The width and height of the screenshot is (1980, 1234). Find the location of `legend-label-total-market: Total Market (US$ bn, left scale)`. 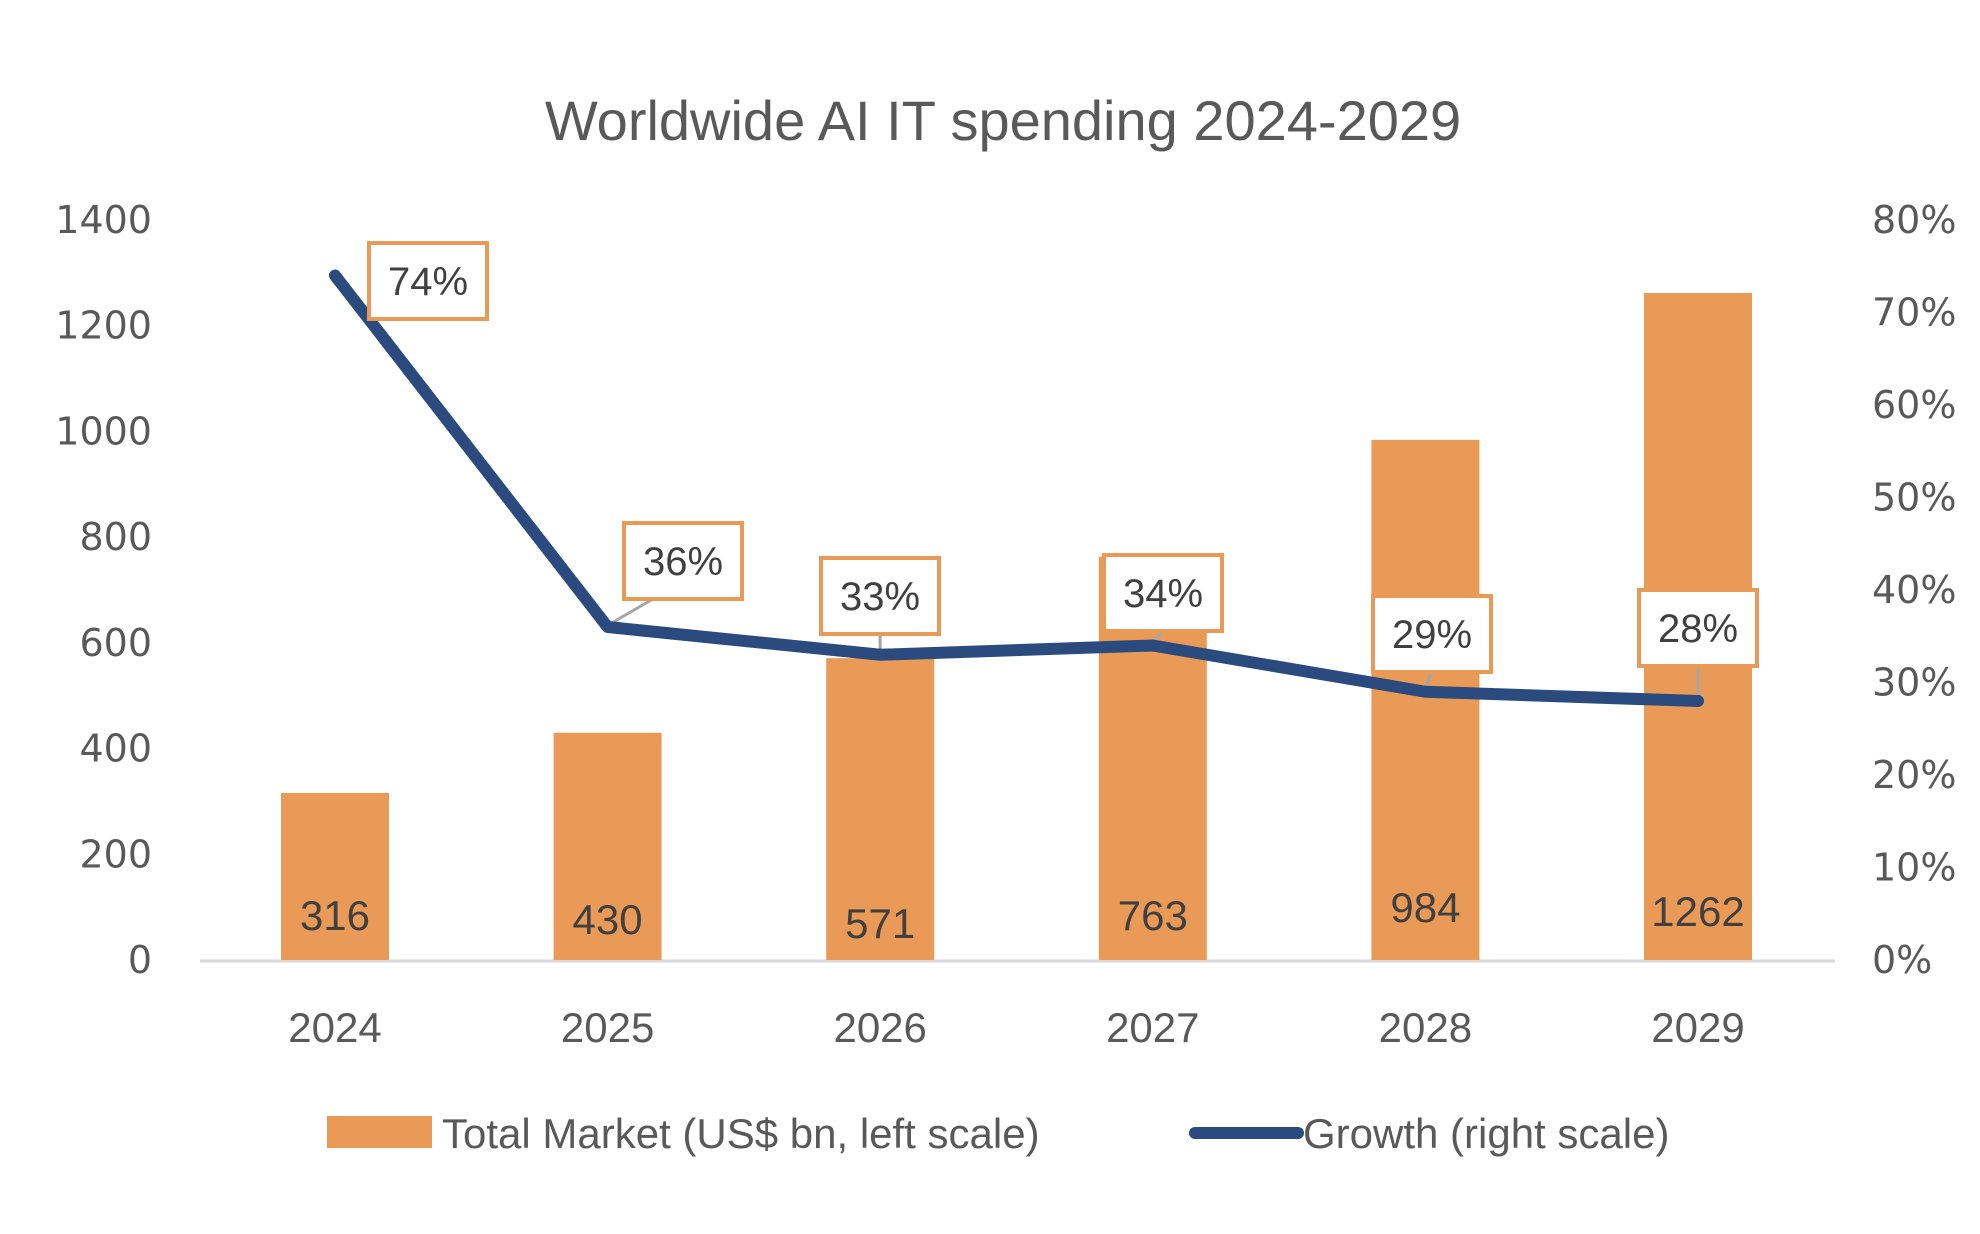

legend-label-total-market: Total Market (US$ bn, left scale) is located at coordinates (741, 1133).